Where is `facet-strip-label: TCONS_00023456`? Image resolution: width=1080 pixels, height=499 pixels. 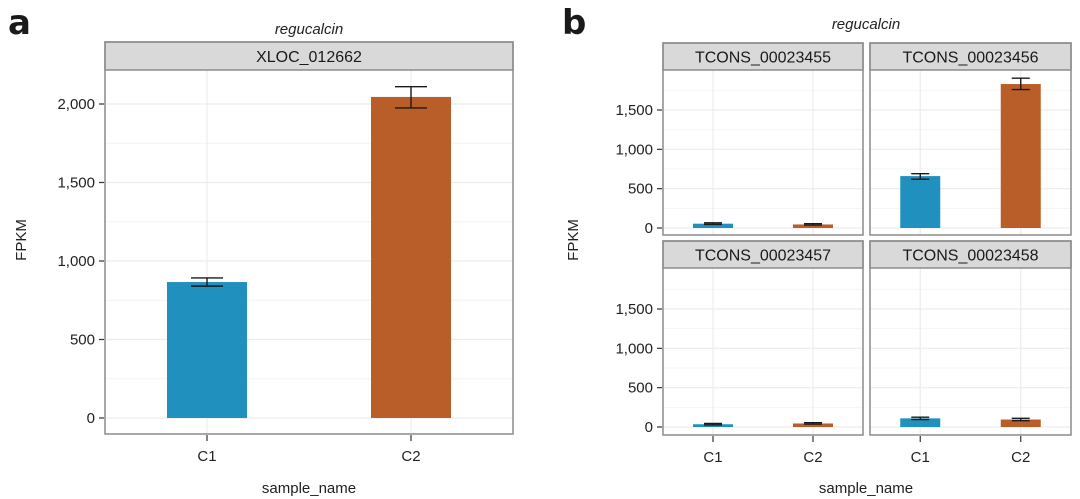
facet-strip-label: TCONS_00023456 is located at coordinates (970, 58).